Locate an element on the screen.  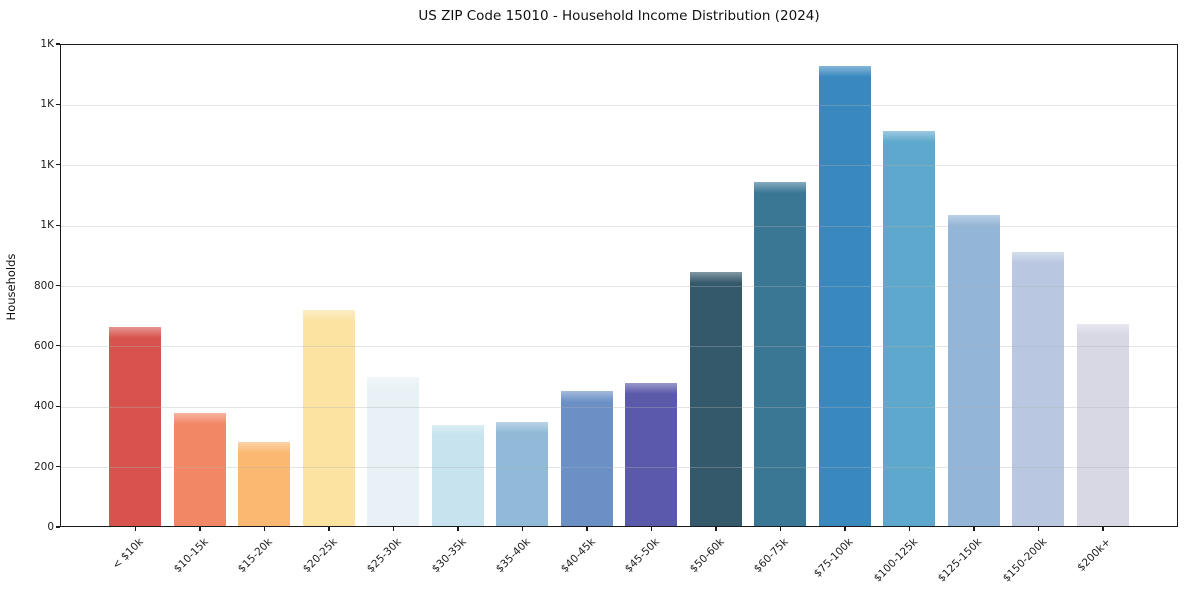
x-tick-label: $75-100k is located at coordinates (833, 558).